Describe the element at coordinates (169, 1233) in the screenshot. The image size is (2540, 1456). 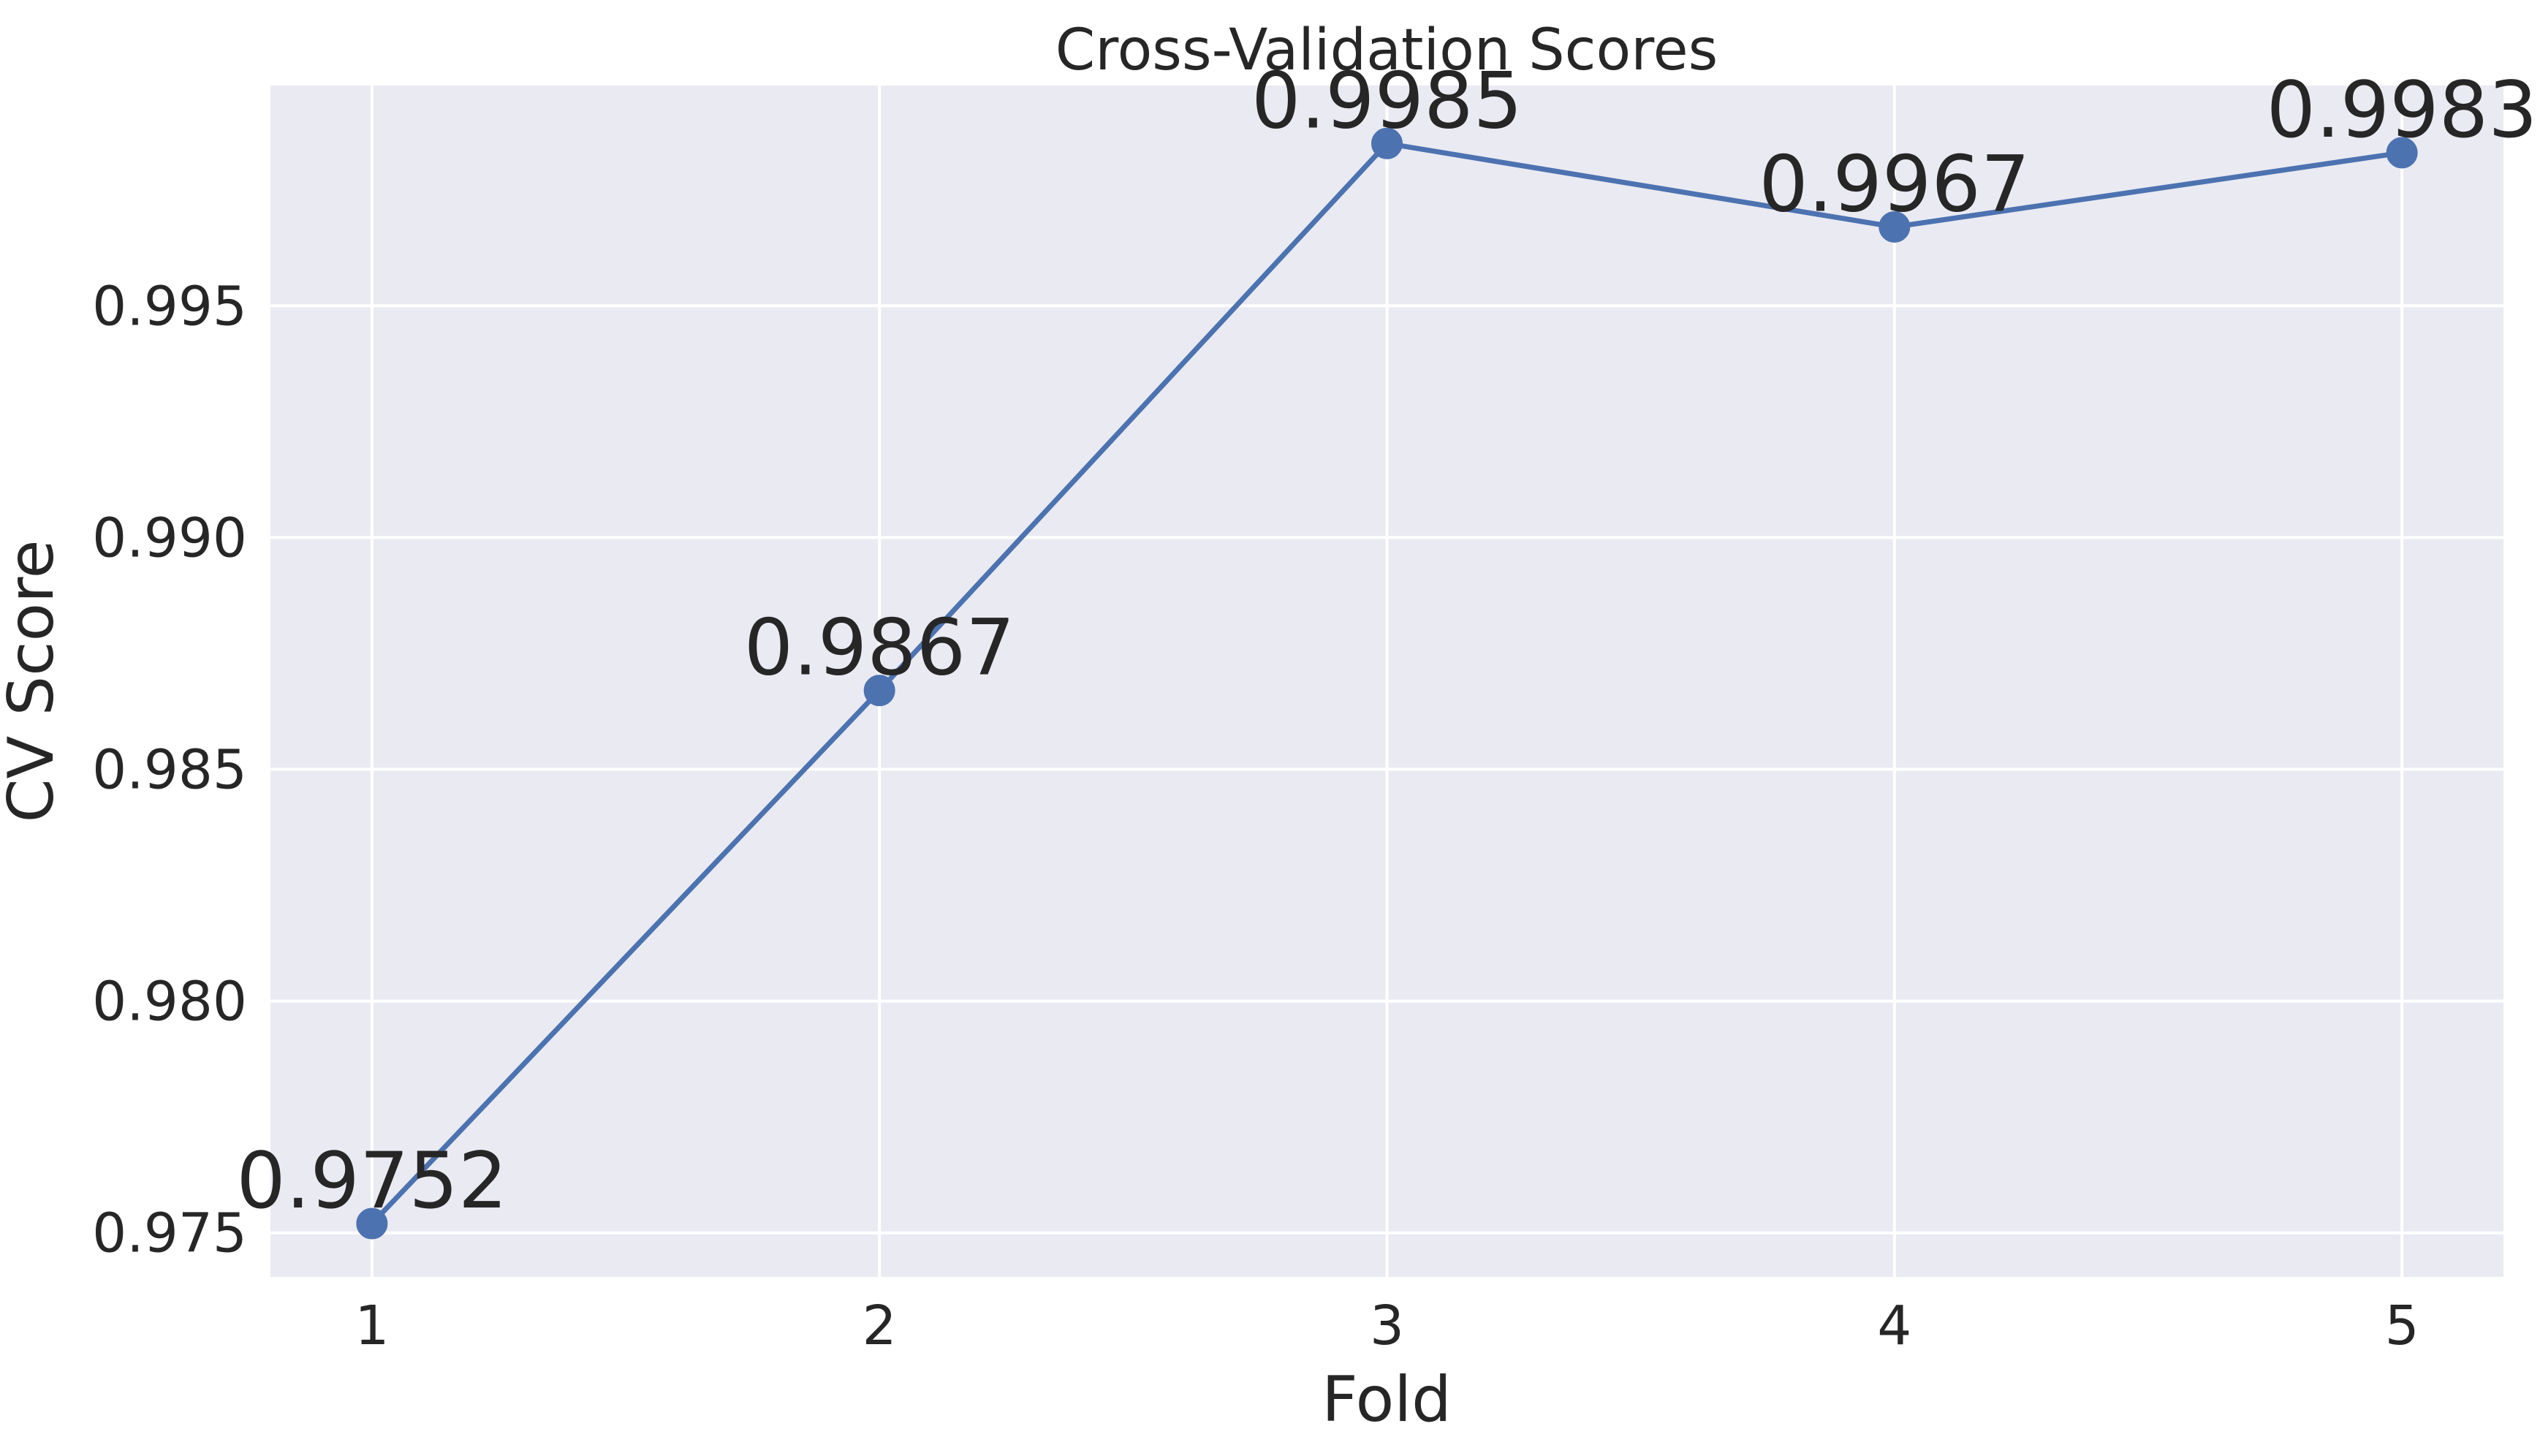
I see `y-tick-label: 0.975` at that location.